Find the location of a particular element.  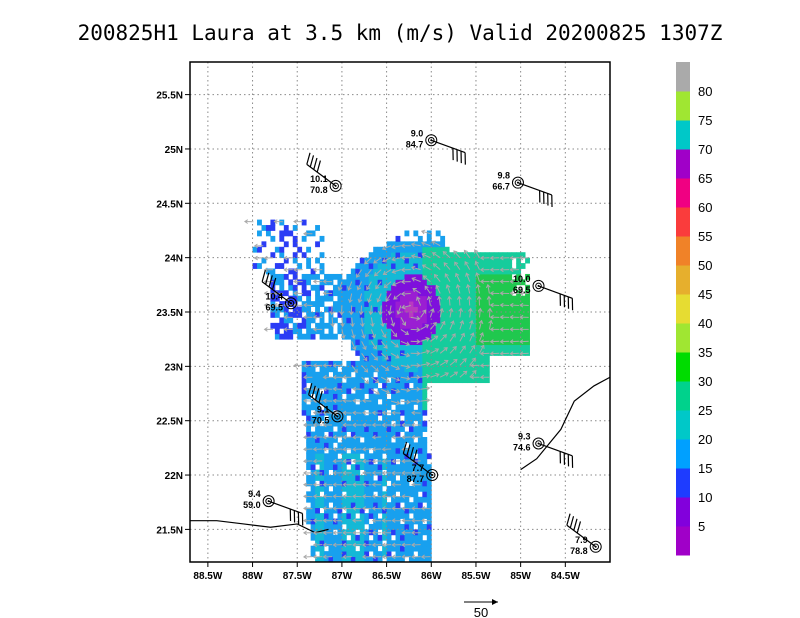

station-circle is located at coordinates (290, 303).